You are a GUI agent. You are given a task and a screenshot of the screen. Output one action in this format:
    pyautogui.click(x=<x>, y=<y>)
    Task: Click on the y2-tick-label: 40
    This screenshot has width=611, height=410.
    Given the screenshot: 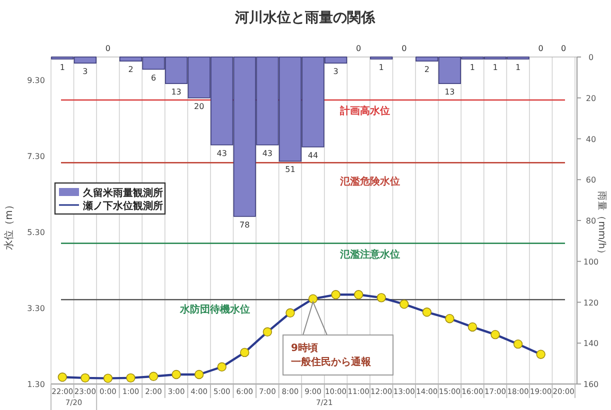 What is the action you would take?
    pyautogui.click(x=591, y=139)
    